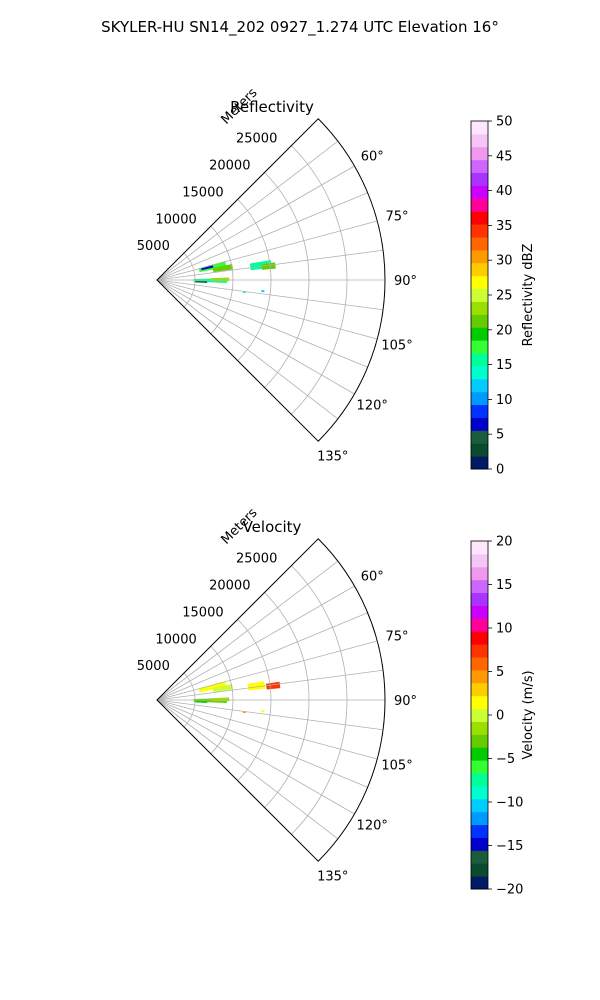 This screenshot has height=1000, width=600. I want to click on reflectivity-rtick-2: 15000, so click(202, 192).